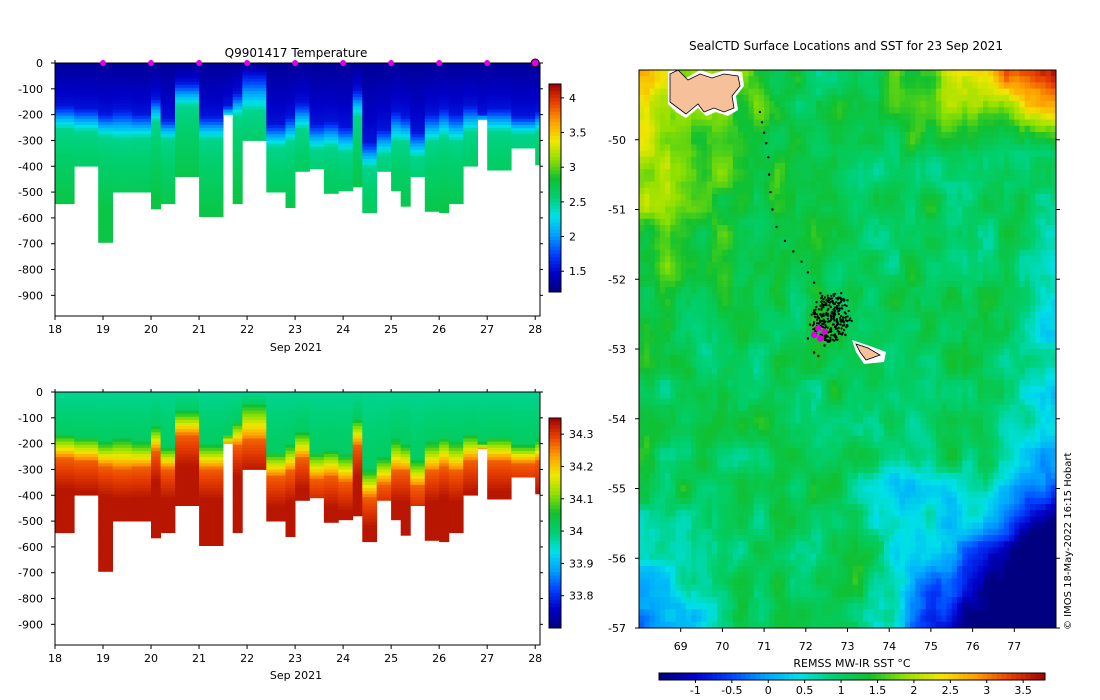 The image size is (1100, 700). What do you see at coordinates (555, 248) in the screenshot?
I see `temperature-colorbar-segment` at bounding box center [555, 248].